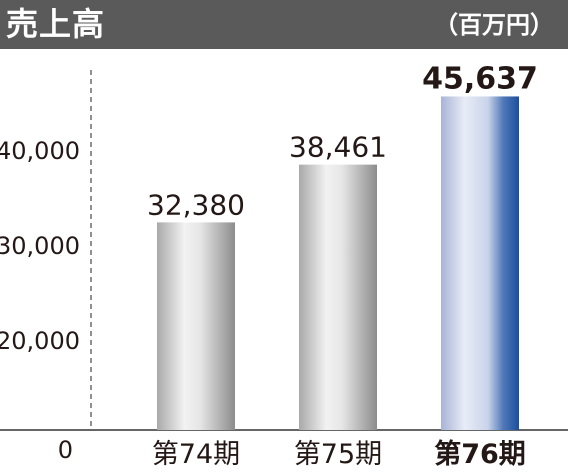 The height and width of the screenshot is (474, 568). I want to click on x-category-label: 第76期, so click(480, 454).